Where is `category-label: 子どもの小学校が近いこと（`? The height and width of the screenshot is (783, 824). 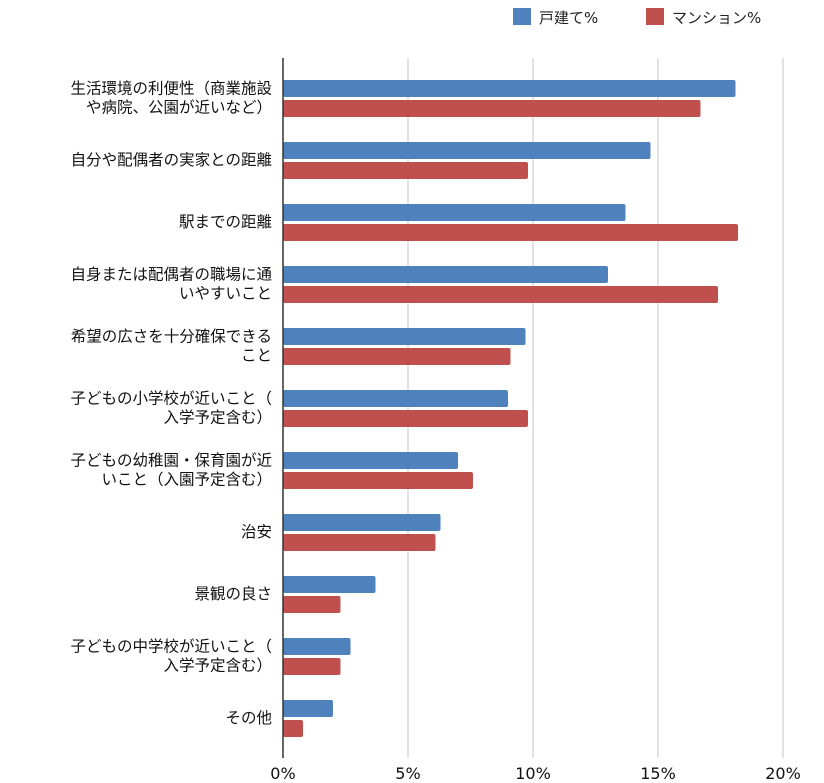
category-label: 子どもの小学校が近いこと（ is located at coordinates (171, 399).